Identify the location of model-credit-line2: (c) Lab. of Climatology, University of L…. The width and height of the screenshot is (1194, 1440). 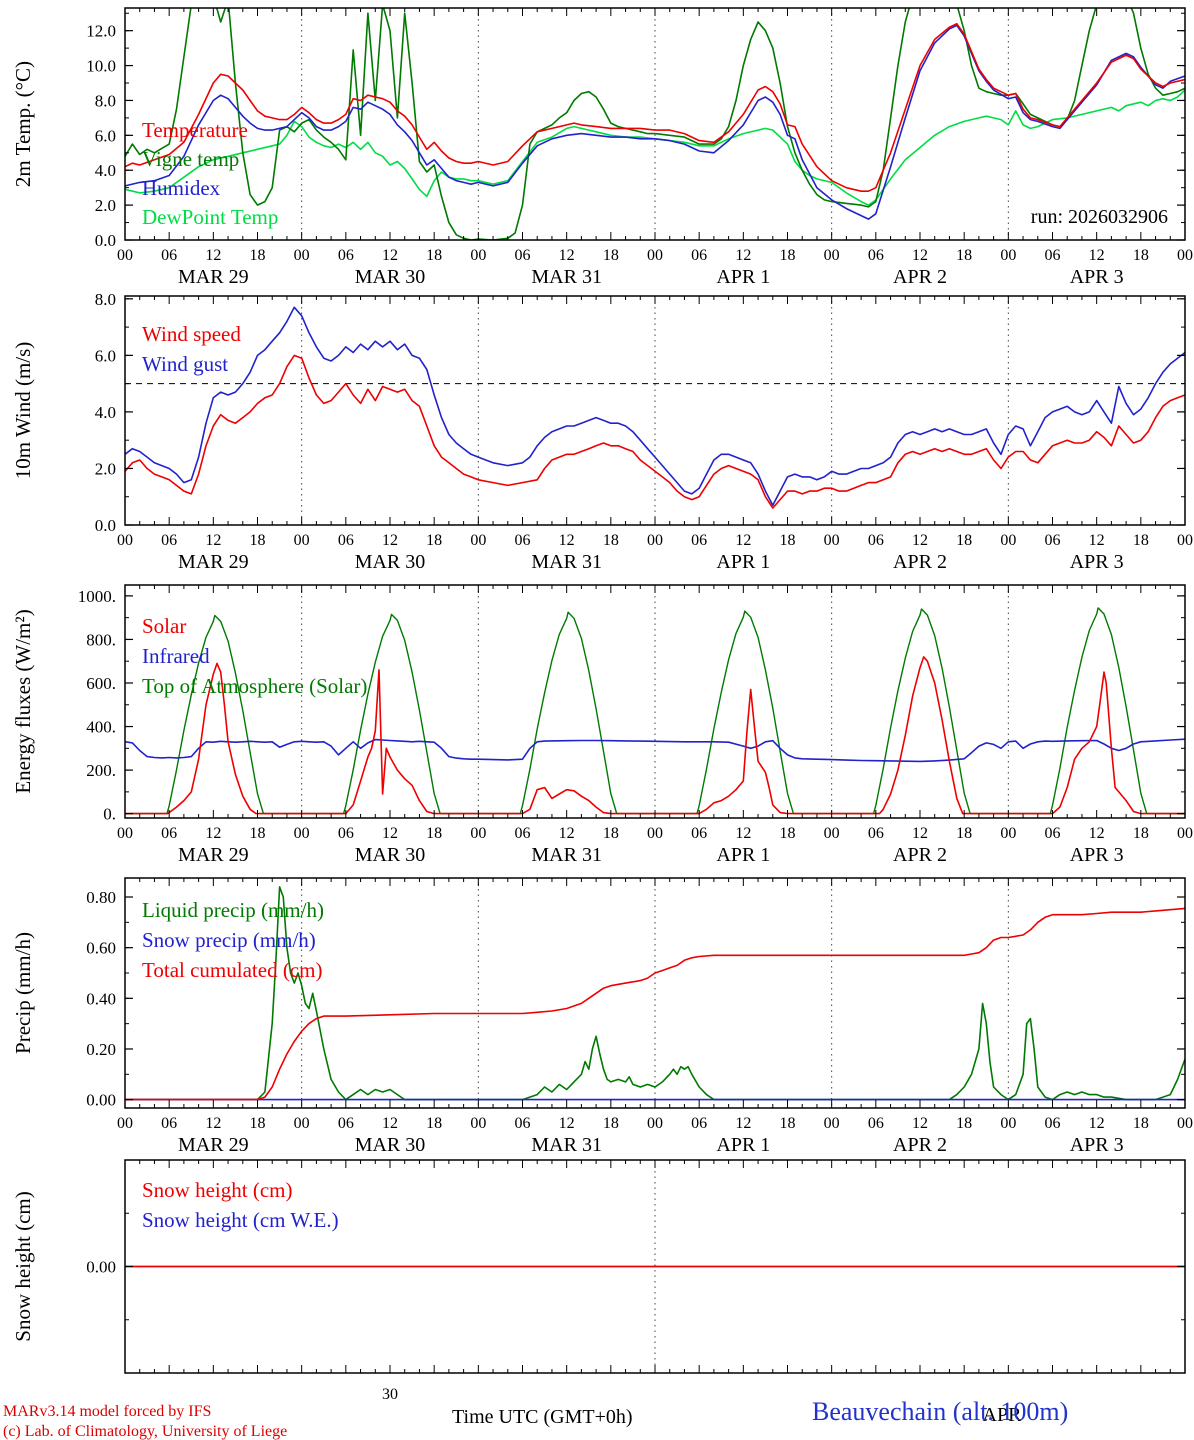
(145, 1431).